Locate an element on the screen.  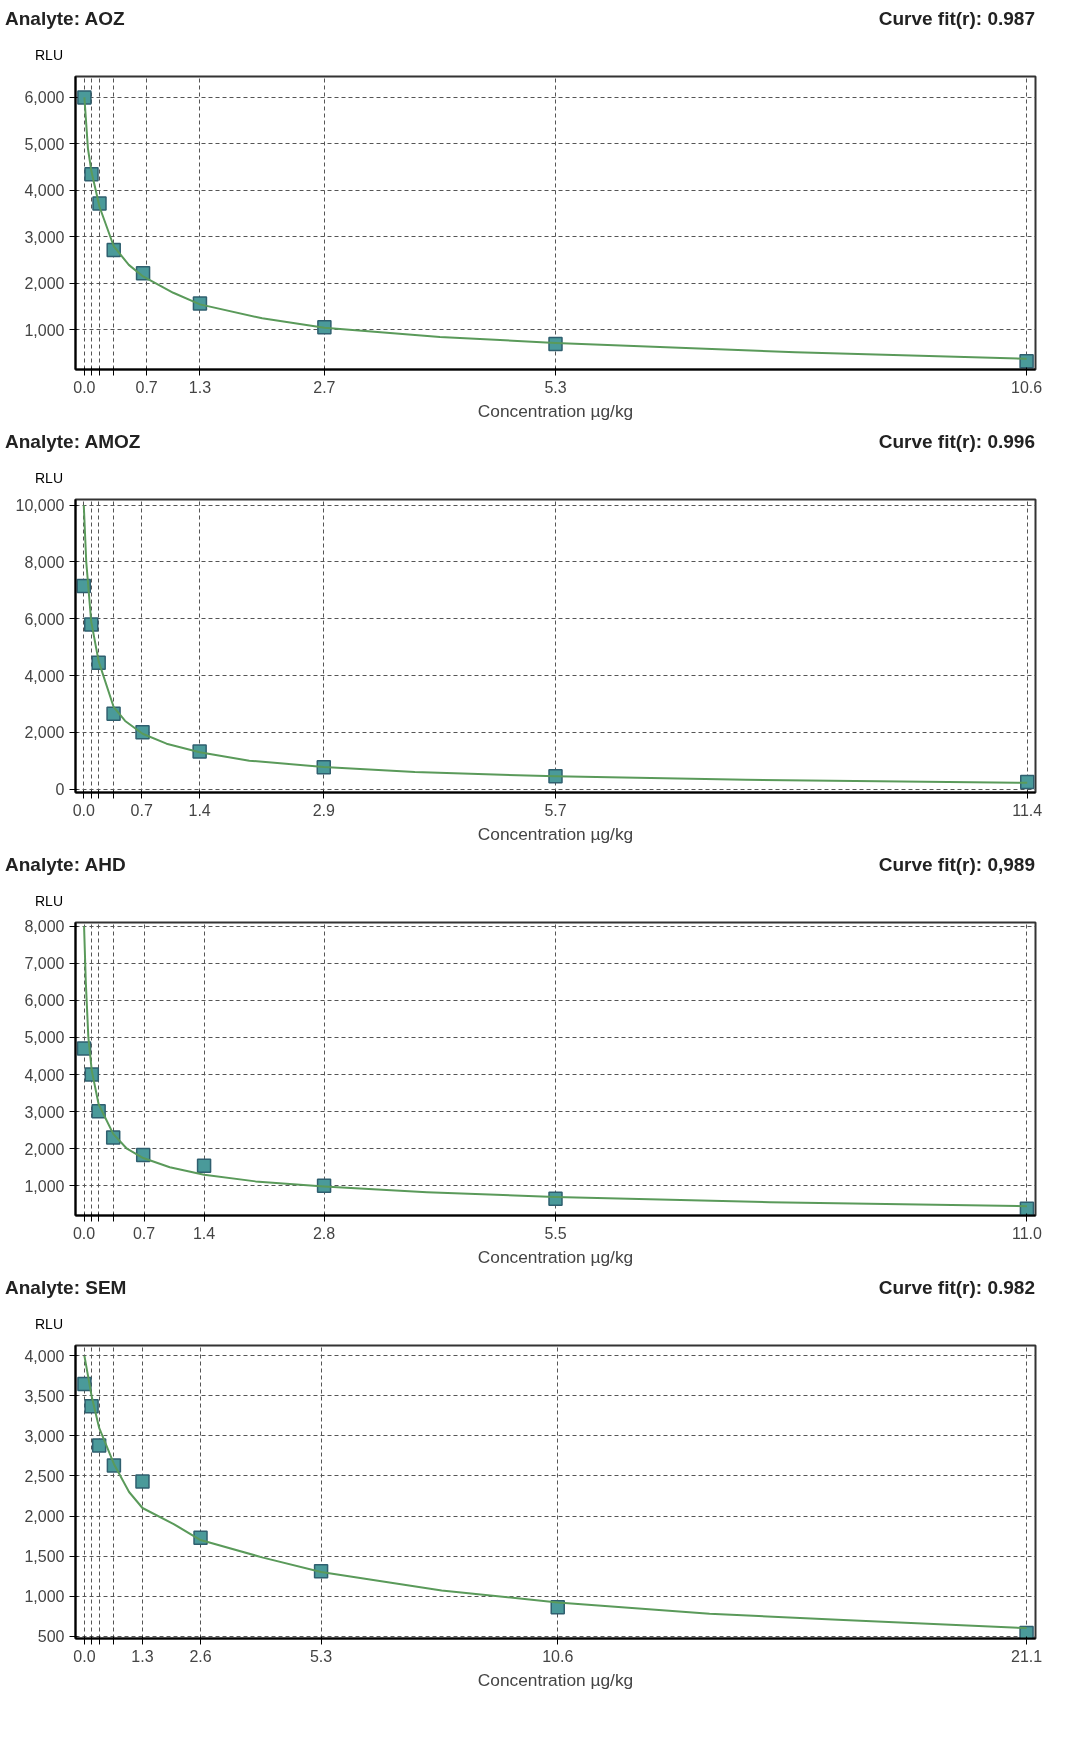
x-tick-label: 2.8 is located at coordinates (324, 1233).